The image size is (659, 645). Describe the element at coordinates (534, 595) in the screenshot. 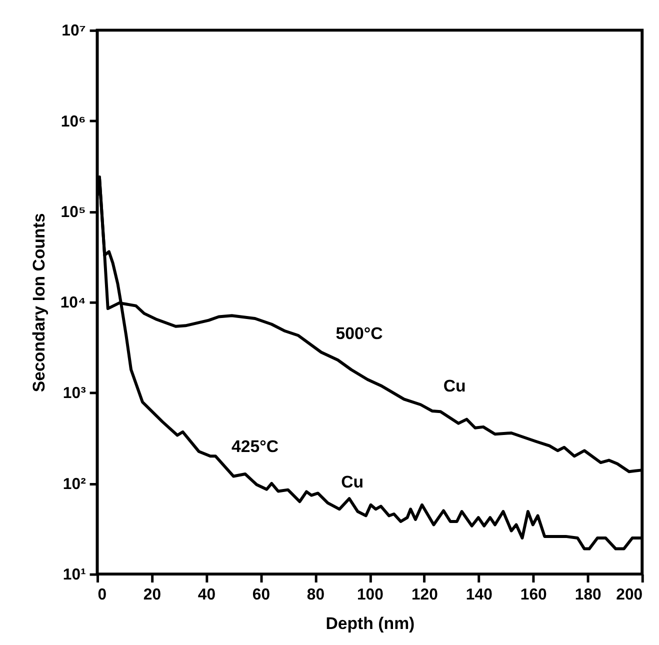

I see `x-tick-label: 160` at that location.